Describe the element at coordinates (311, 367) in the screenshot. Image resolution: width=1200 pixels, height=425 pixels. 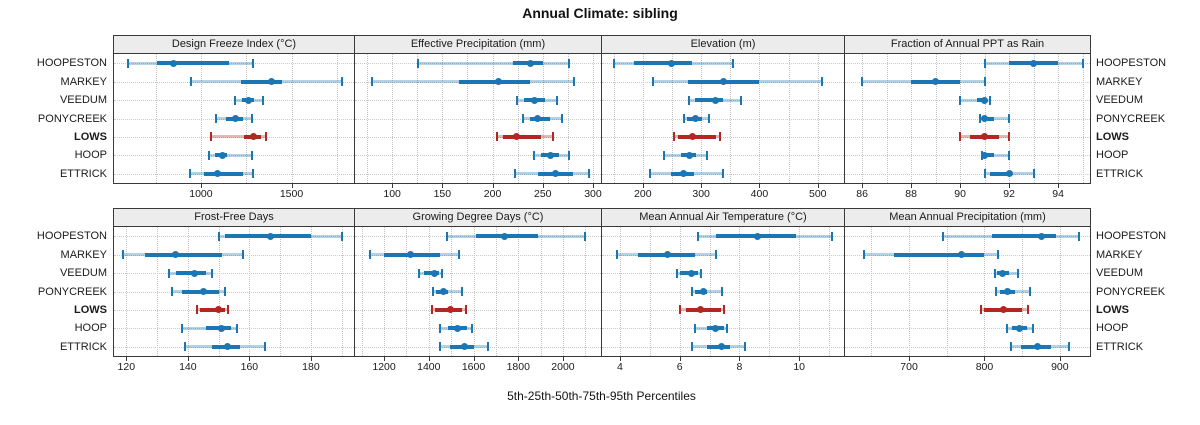
I see `axis-tick-label: 180` at that location.